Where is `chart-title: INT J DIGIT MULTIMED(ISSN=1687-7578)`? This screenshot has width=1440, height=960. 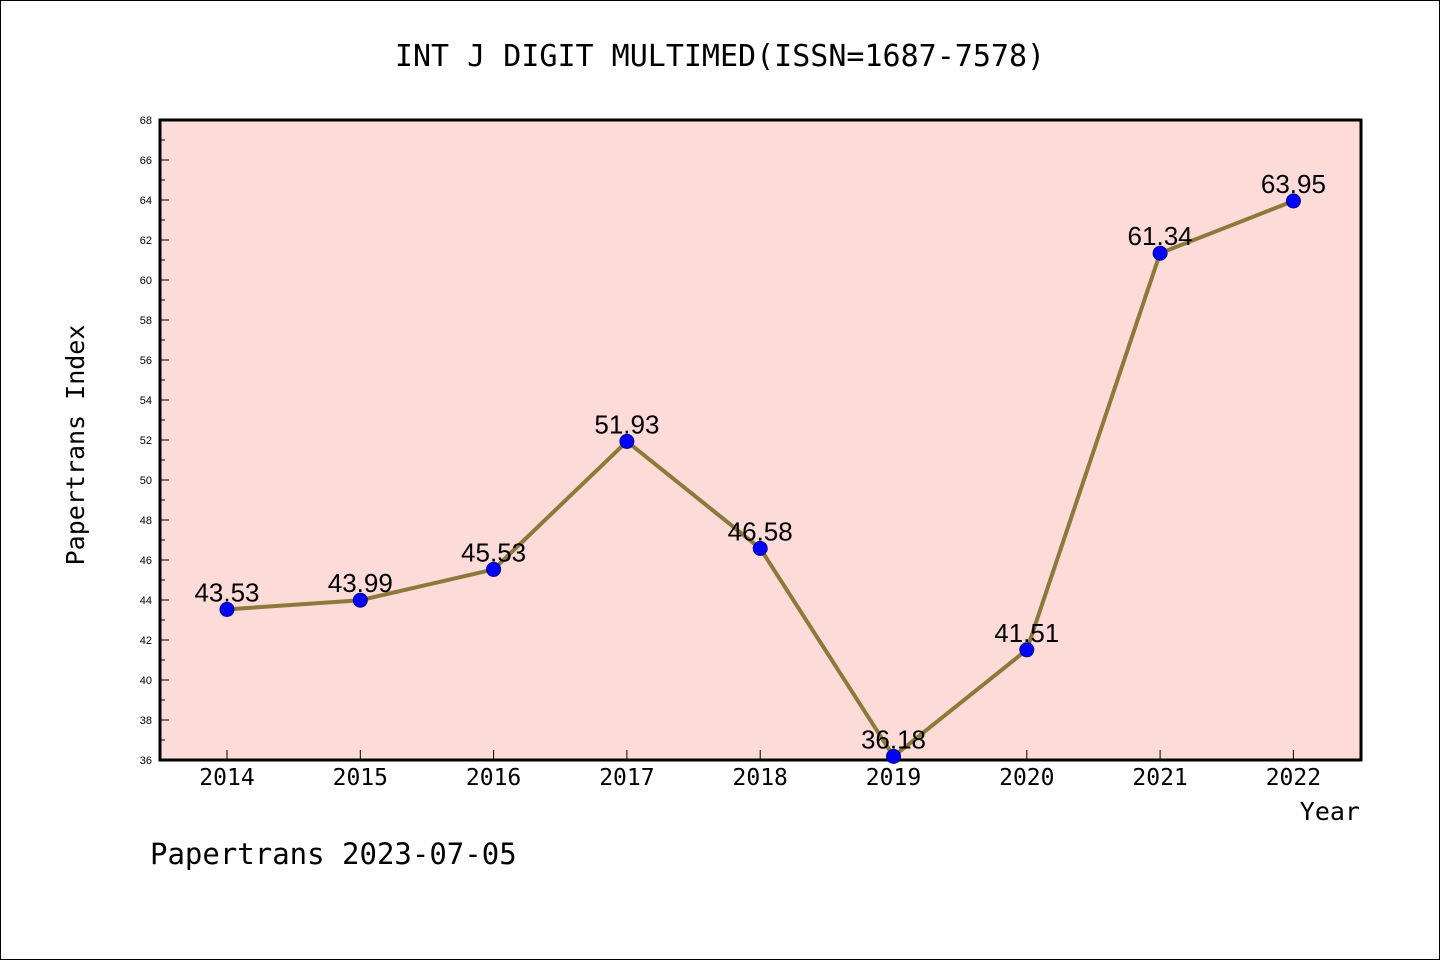 chart-title: INT J DIGIT MULTIMED(ISSN=1687-7578) is located at coordinates (720, 56).